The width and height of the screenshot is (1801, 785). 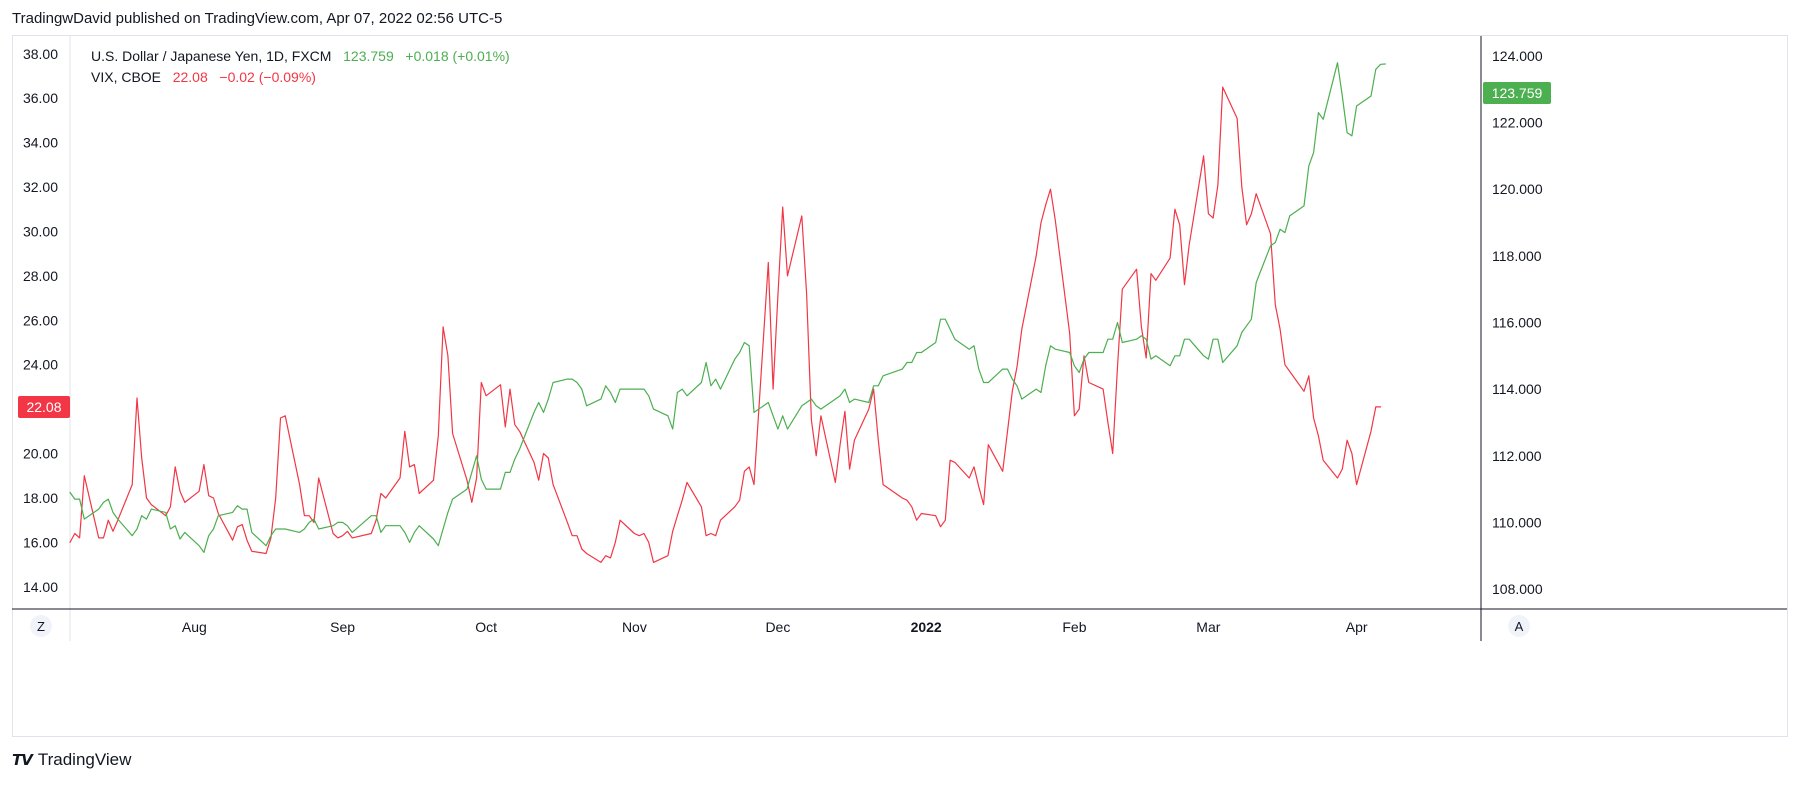 I want to click on time-axis-tick-label: Nov, so click(x=634, y=627).